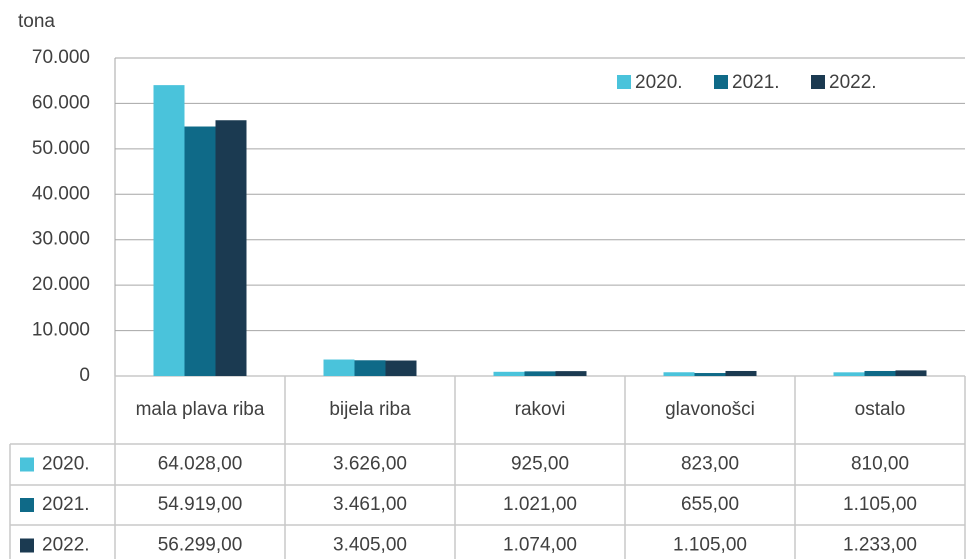  What do you see at coordinates (659, 82) in the screenshot?
I see `legend-label: 2020.` at bounding box center [659, 82].